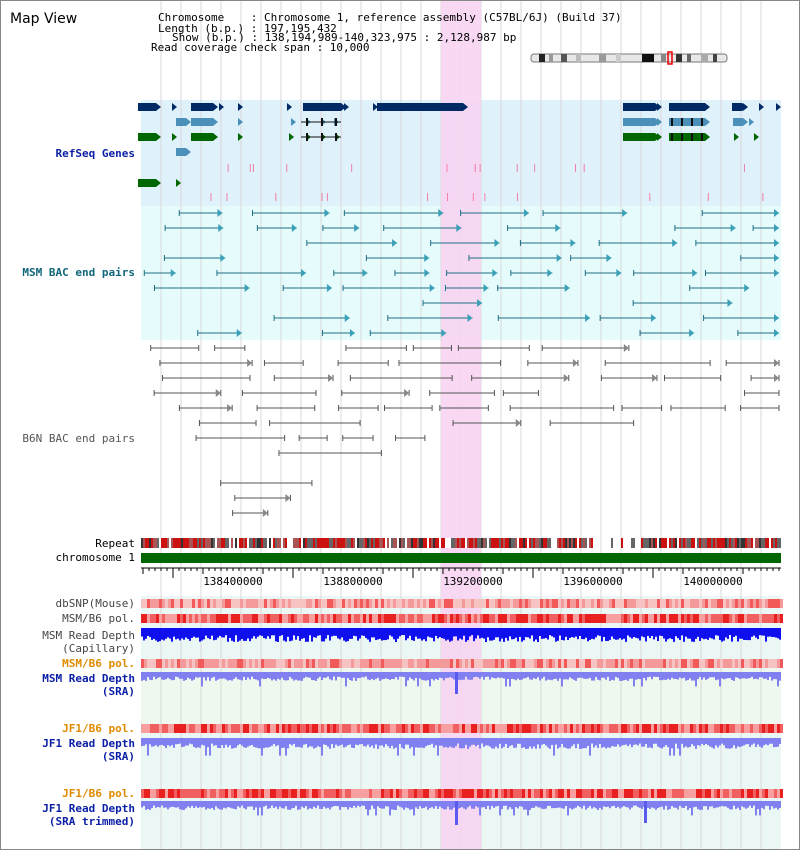  I want to click on refseq-gene-glyphs, so click(459, 152).